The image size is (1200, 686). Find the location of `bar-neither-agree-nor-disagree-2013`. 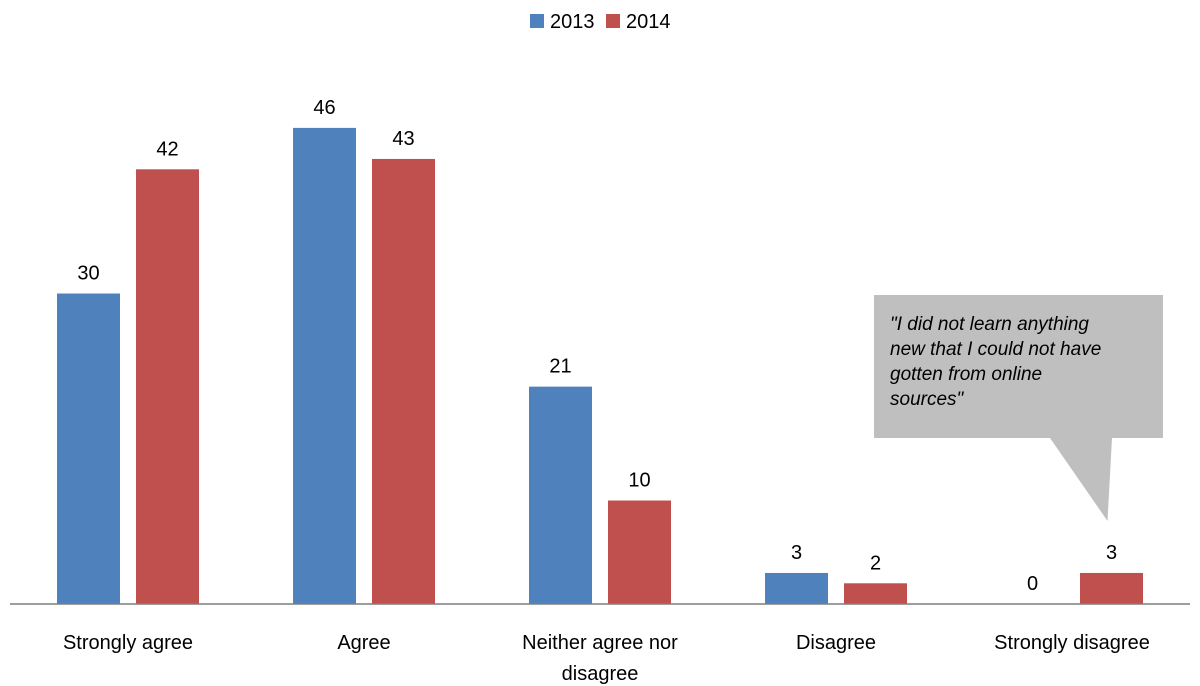

bar-neither-agree-nor-disagree-2013 is located at coordinates (560, 495).